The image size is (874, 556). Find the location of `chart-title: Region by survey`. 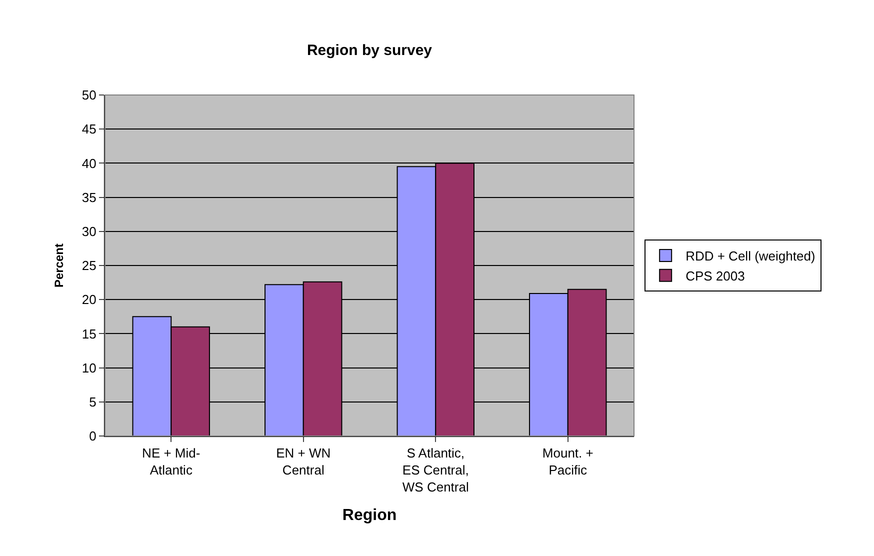

chart-title: Region by survey is located at coordinates (369, 50).